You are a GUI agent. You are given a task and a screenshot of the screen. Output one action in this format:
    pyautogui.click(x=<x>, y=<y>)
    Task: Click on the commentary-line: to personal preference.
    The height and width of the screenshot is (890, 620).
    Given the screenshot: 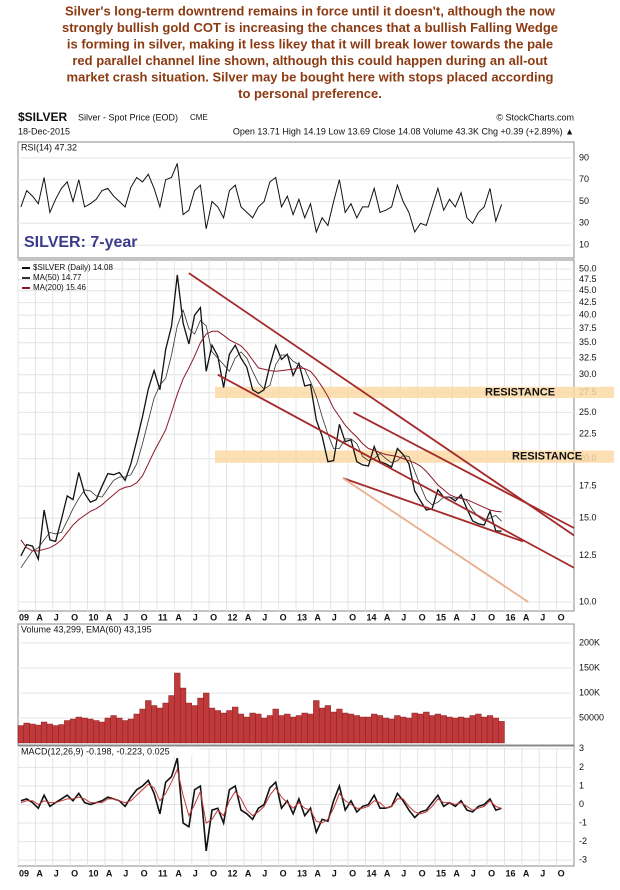 What is the action you would take?
    pyautogui.click(x=310, y=93)
    